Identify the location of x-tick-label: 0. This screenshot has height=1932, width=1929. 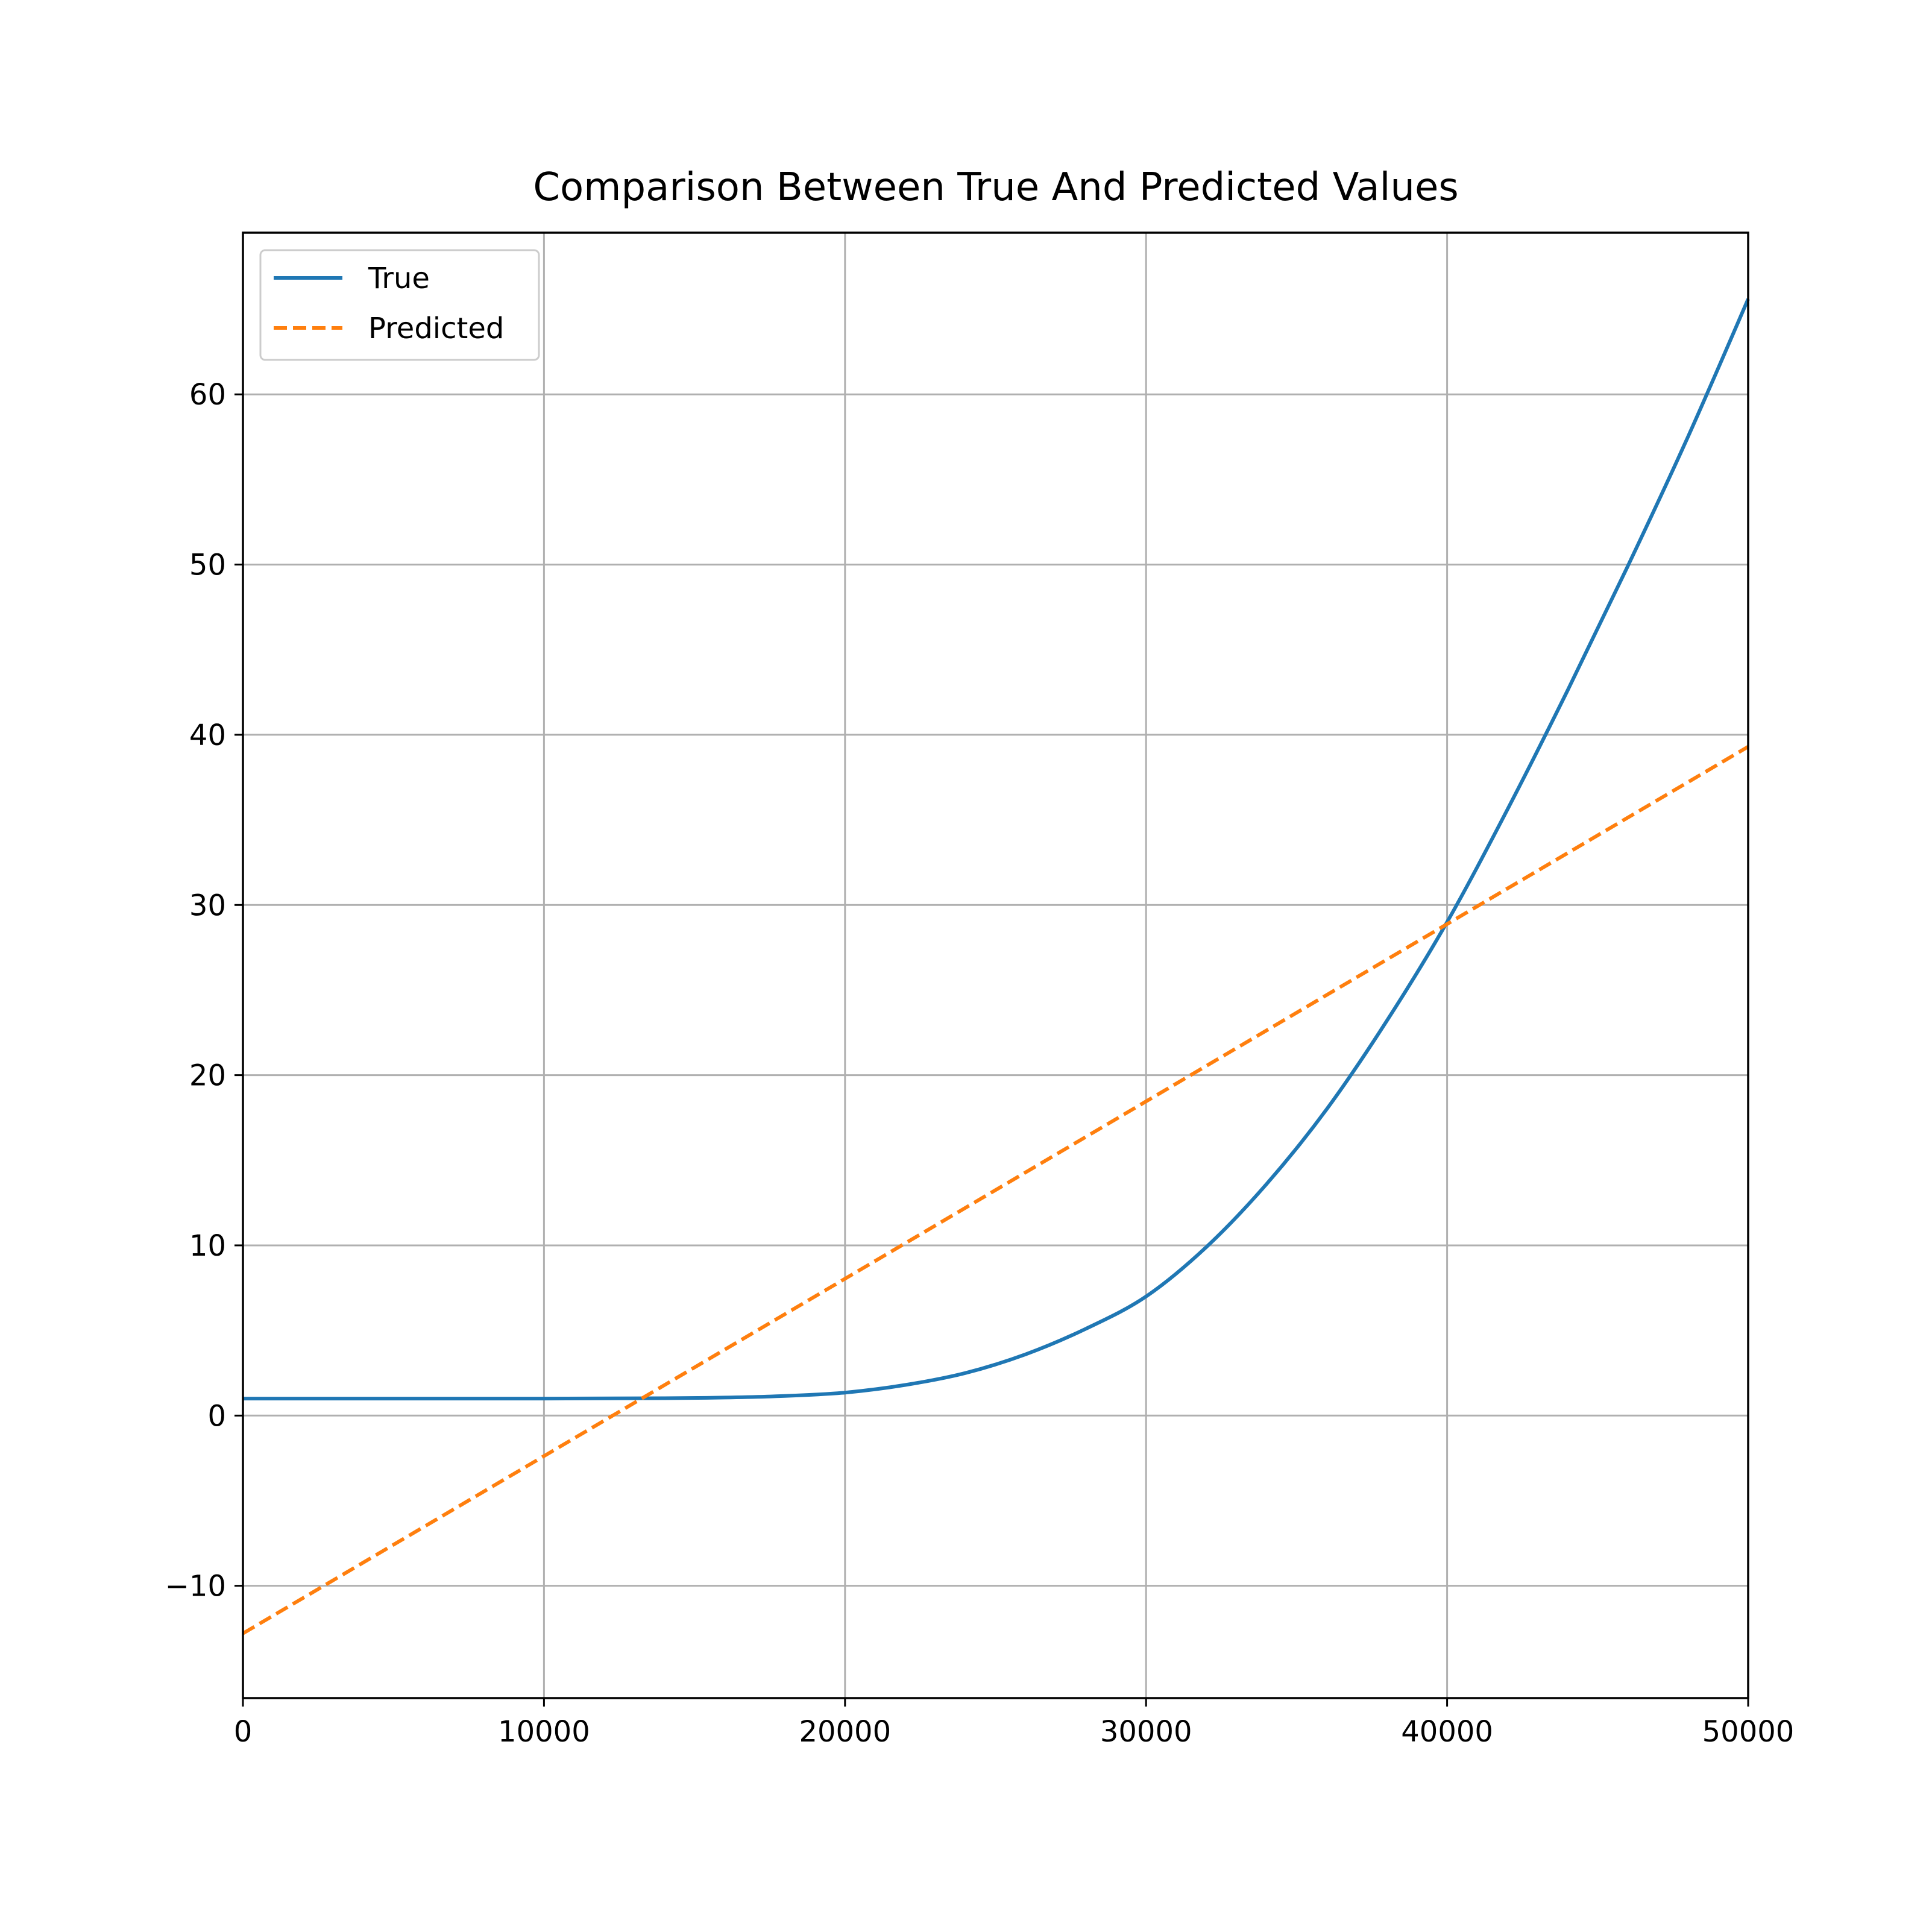
(243, 1732).